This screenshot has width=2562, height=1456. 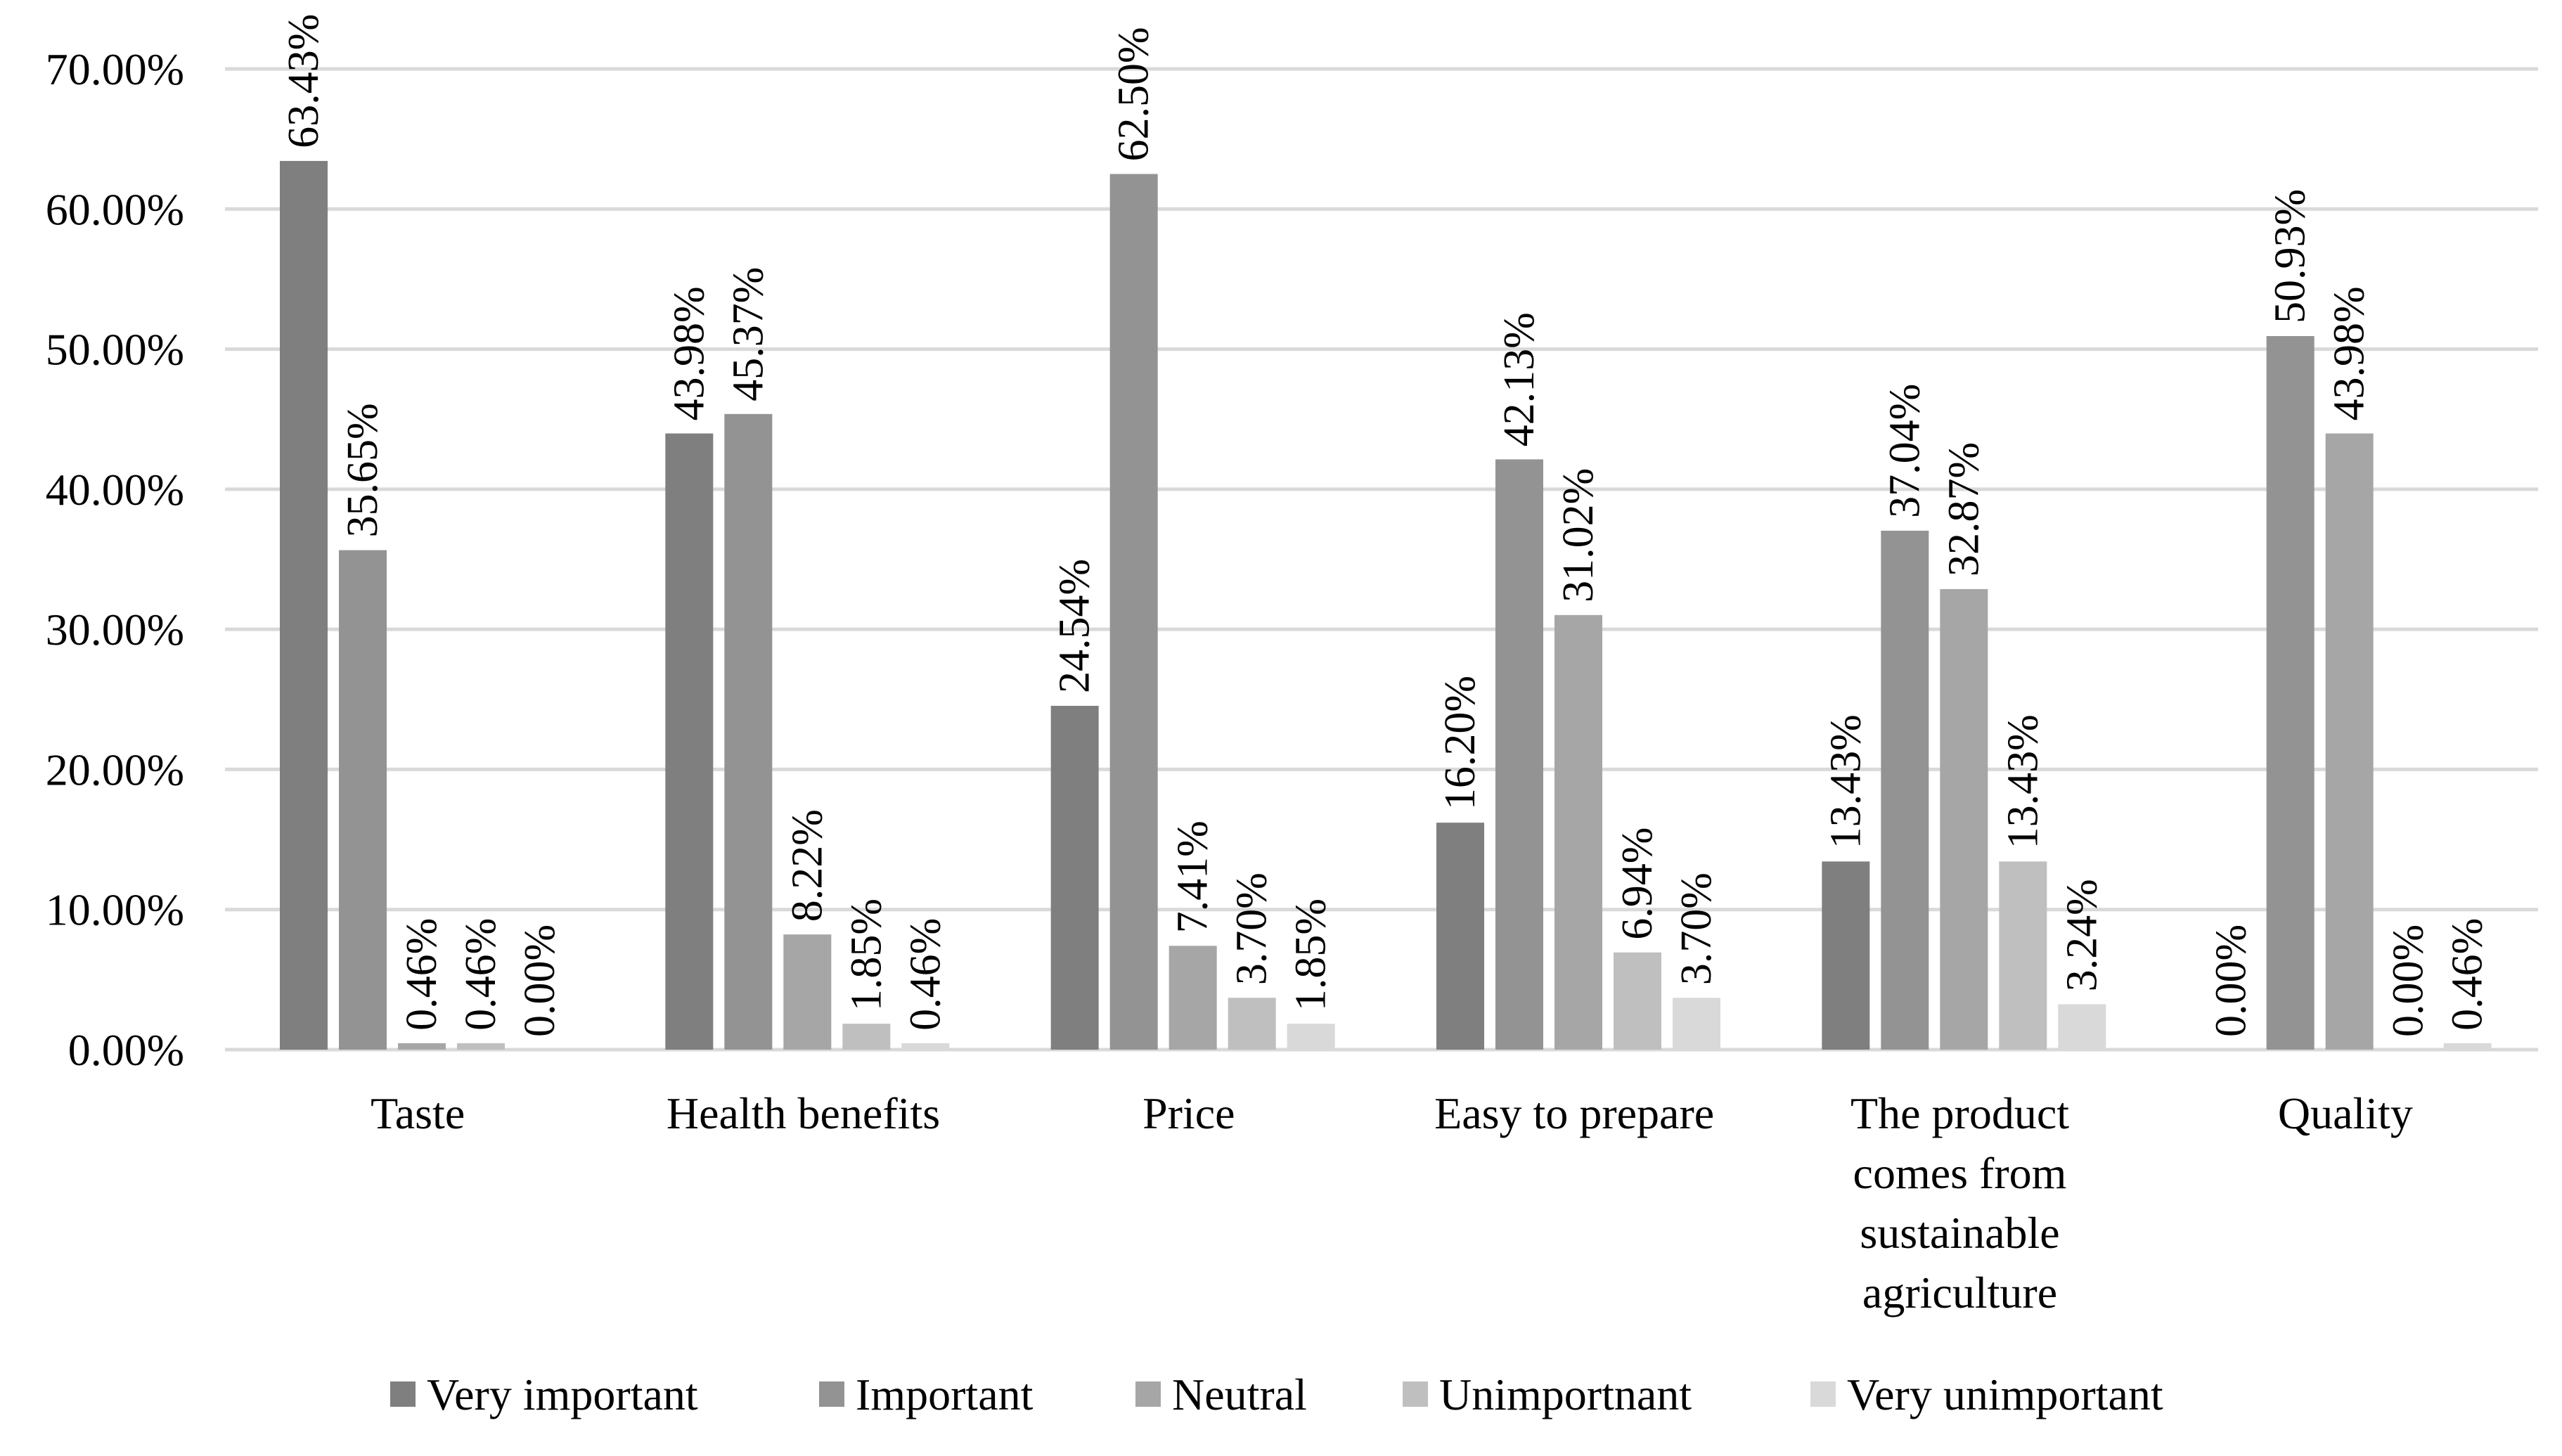 What do you see at coordinates (2291, 256) in the screenshot?
I see `data-label: 50.93%` at bounding box center [2291, 256].